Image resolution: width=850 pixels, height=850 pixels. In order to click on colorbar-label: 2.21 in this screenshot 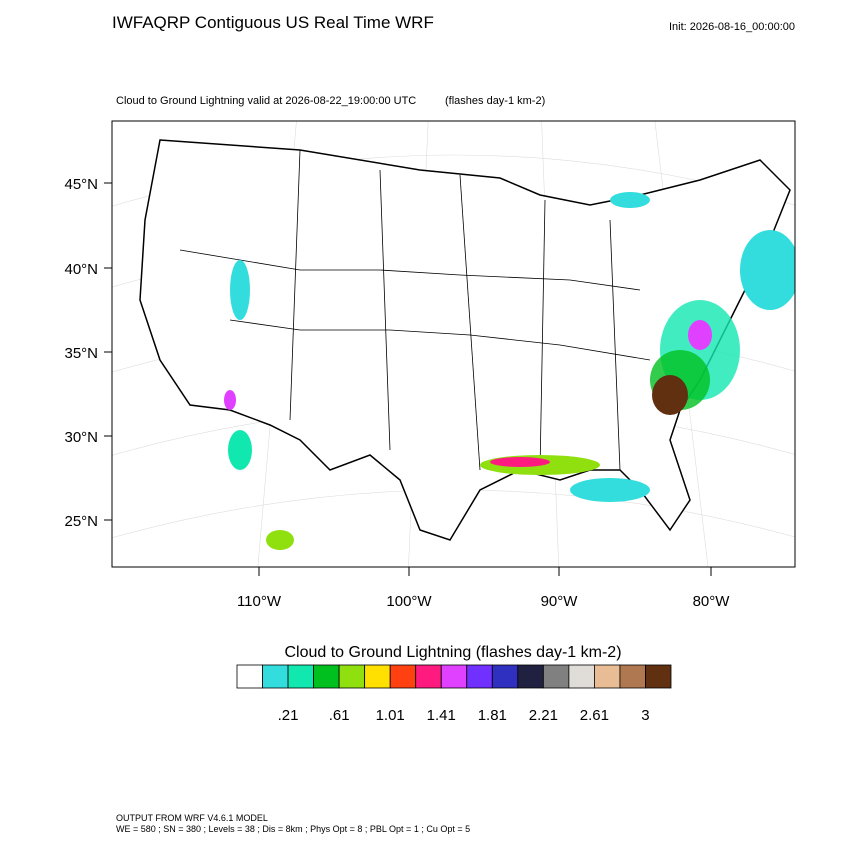, I will do `click(543, 715)`.